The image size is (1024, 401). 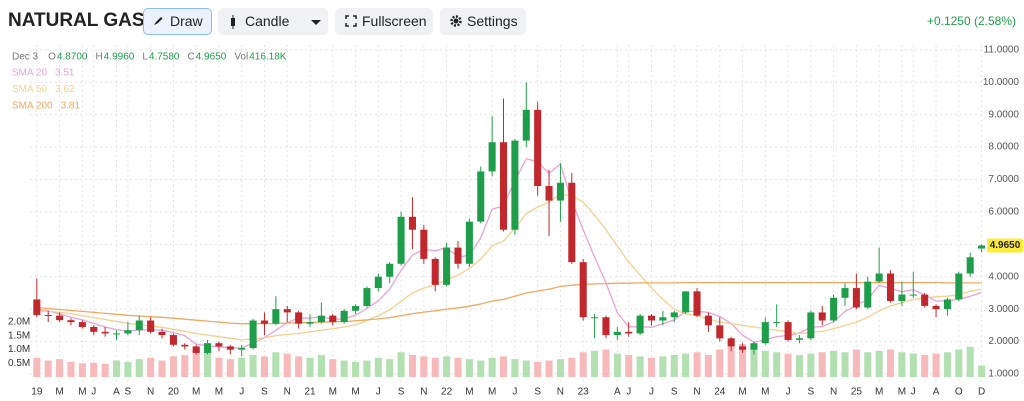 What do you see at coordinates (37, 392) in the screenshot?
I see `x-tick-label: 19` at bounding box center [37, 392].